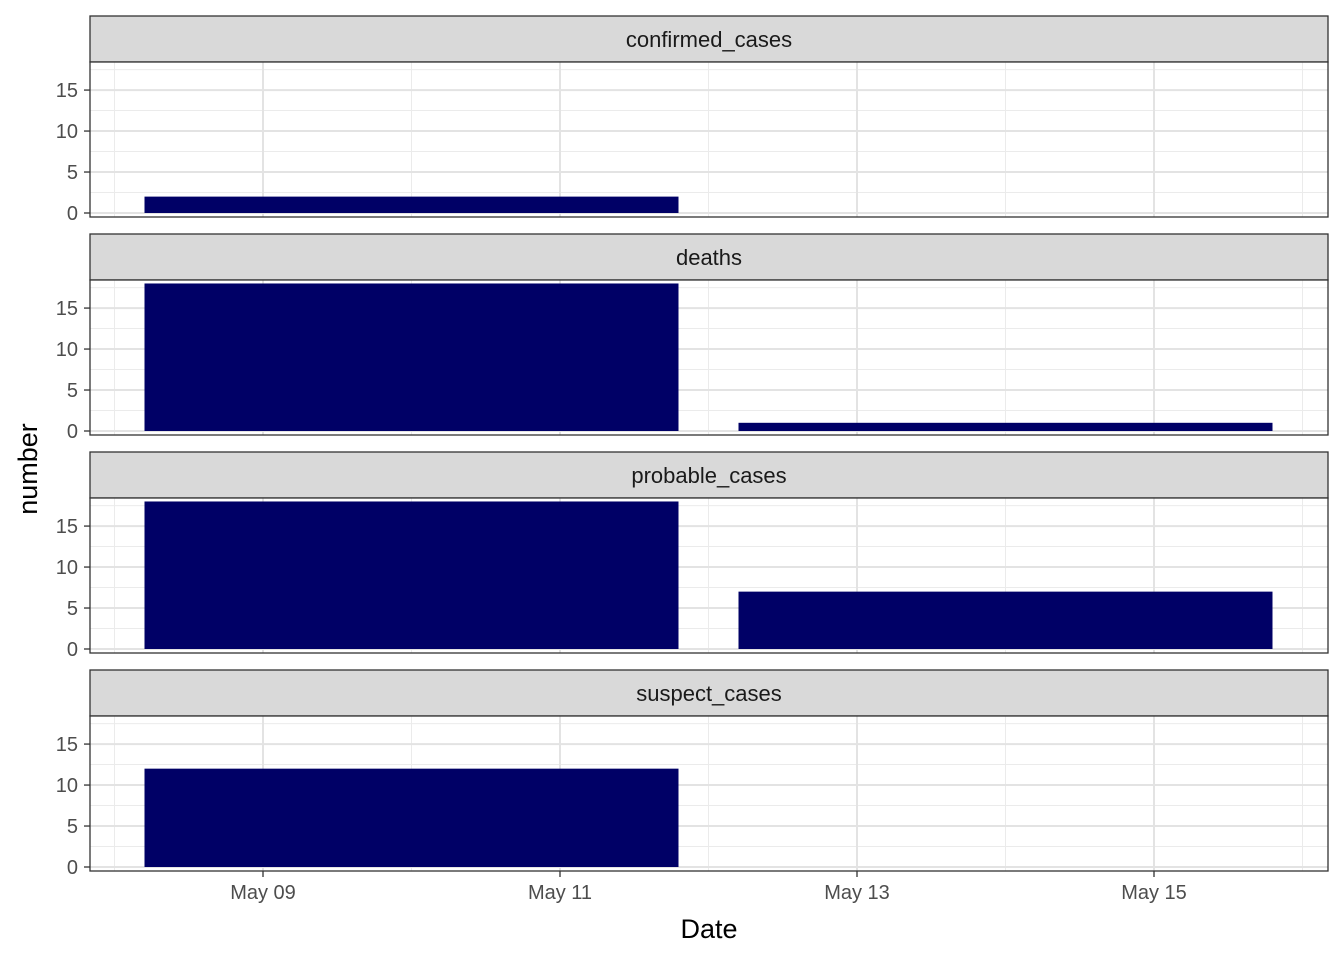 This screenshot has width=1344, height=960. Describe the element at coordinates (560, 893) in the screenshot. I see `x-tick-label: May 11` at that location.